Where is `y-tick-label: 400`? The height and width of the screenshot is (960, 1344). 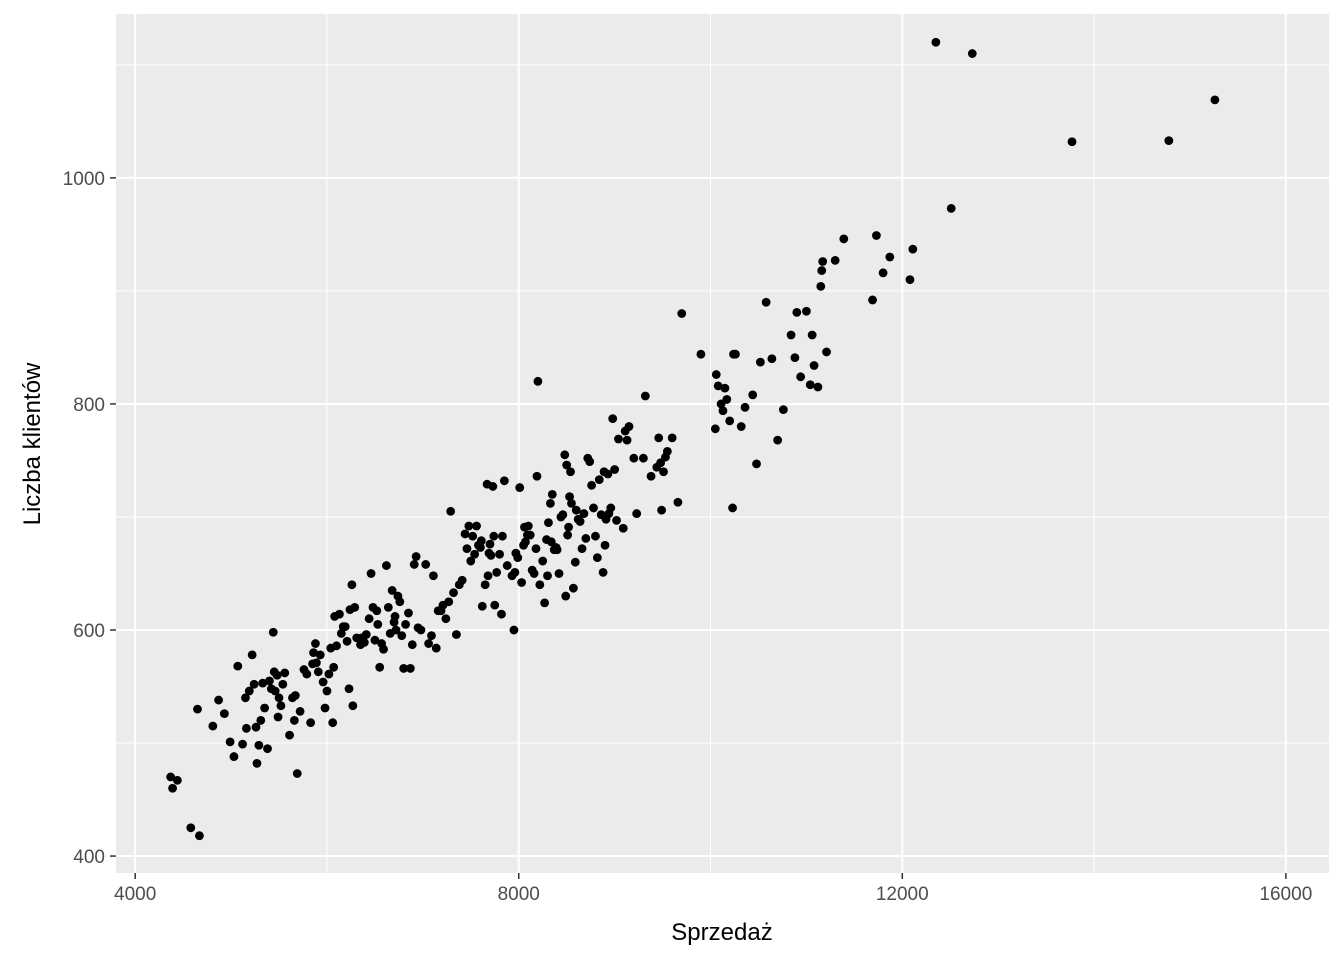 y-tick-label: 400 is located at coordinates (89, 857).